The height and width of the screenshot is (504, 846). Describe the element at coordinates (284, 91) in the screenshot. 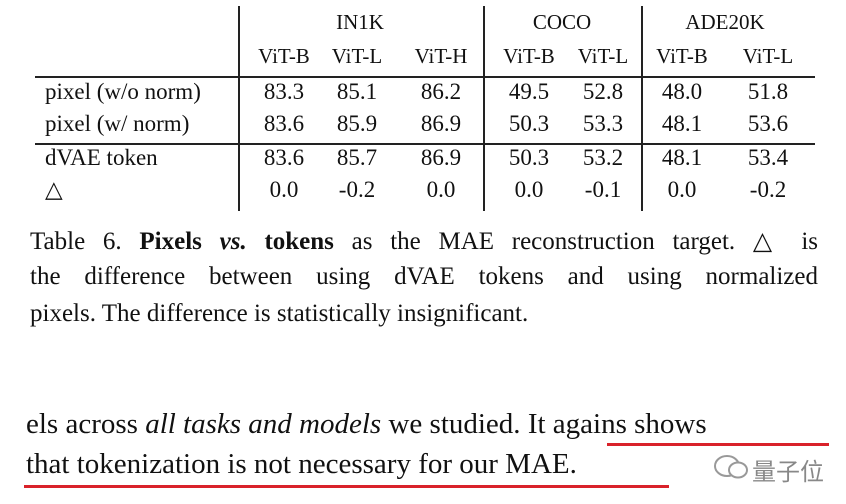

I see `cell: 83.3` at that location.